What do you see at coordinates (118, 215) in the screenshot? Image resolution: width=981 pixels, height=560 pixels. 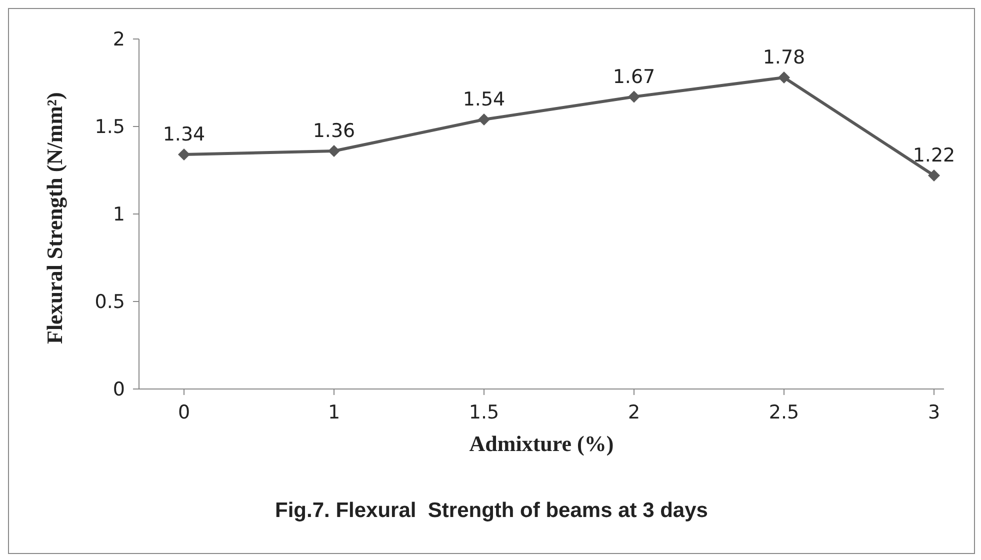 I see `y-tick-label: 1` at bounding box center [118, 215].